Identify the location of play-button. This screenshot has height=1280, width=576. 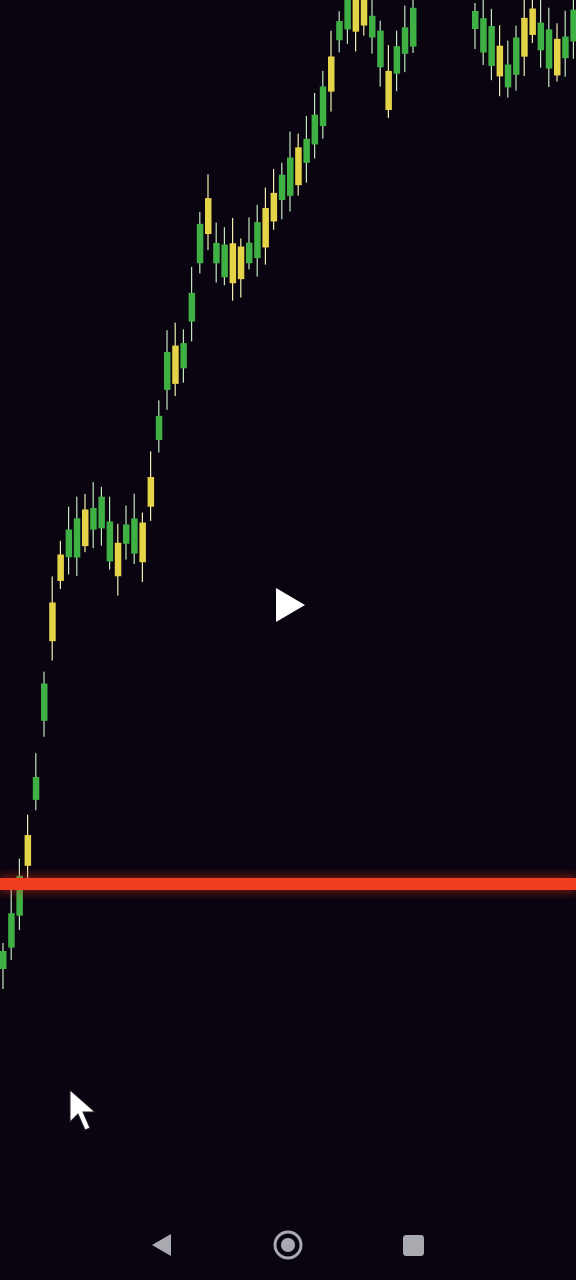
(290, 605).